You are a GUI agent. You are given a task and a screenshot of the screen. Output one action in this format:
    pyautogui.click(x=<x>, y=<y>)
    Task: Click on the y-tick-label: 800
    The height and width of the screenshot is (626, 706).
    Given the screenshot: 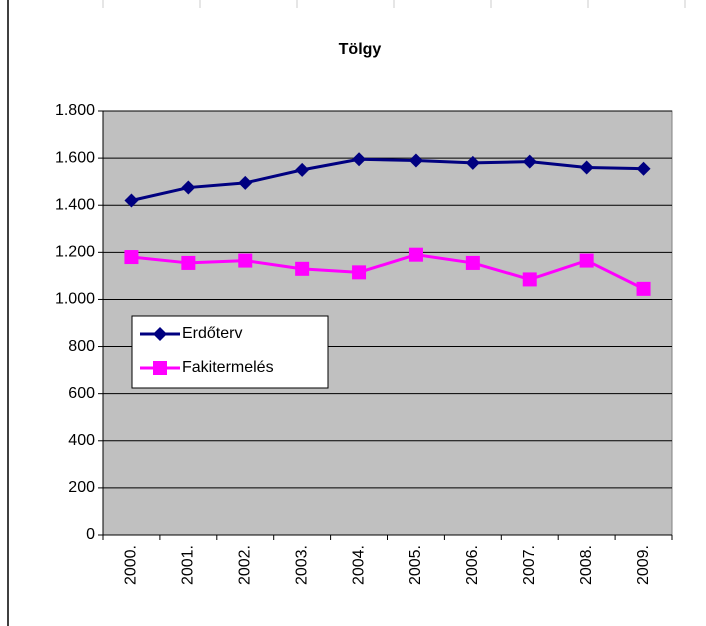 What is the action you would take?
    pyautogui.click(x=81, y=346)
    